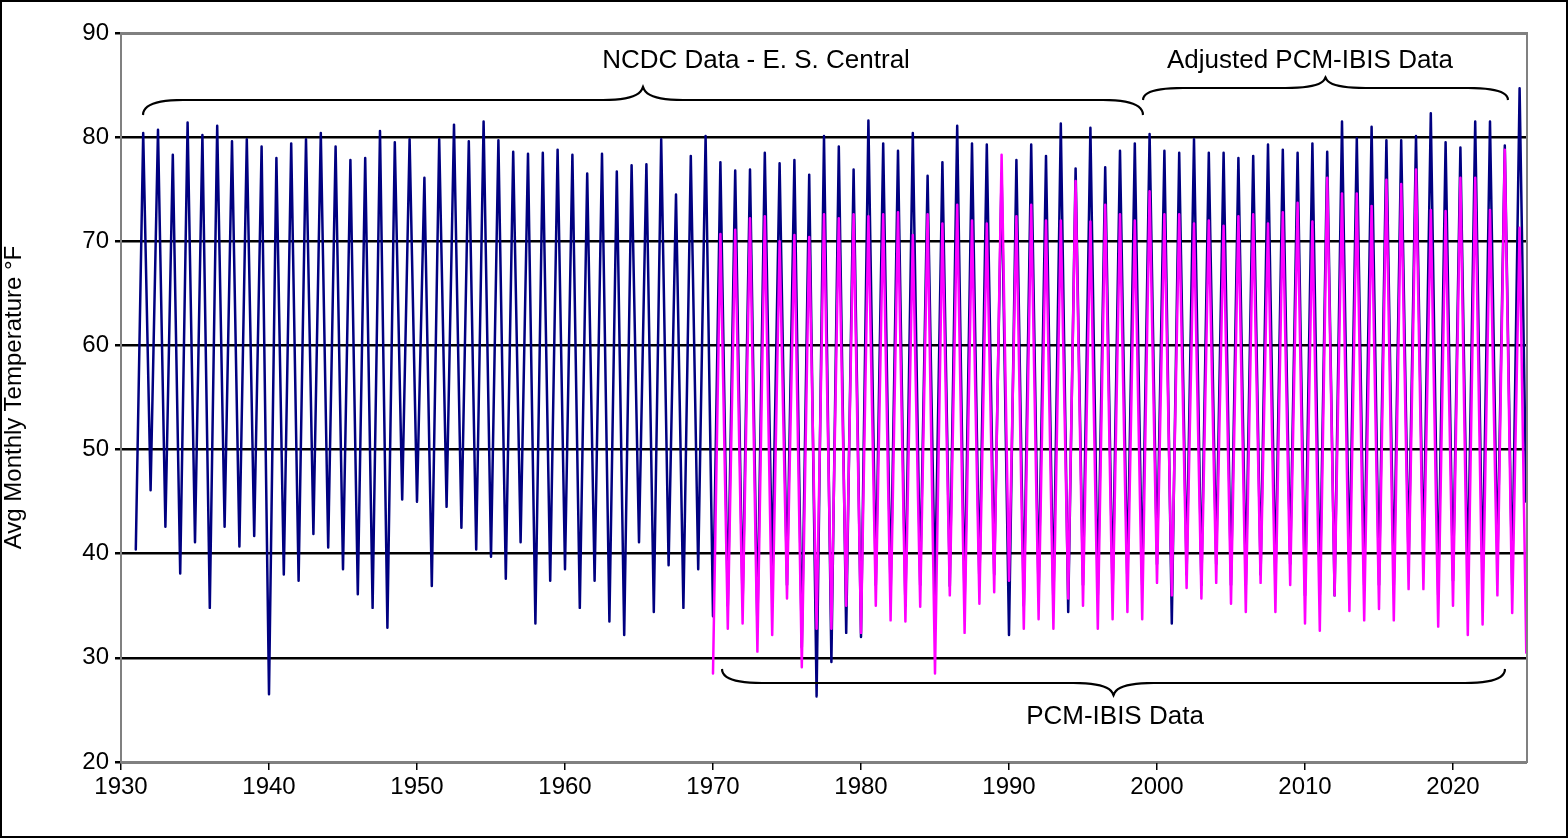 This screenshot has width=1568, height=838. What do you see at coordinates (95, 760) in the screenshot?
I see `y-tick-label: 20` at bounding box center [95, 760].